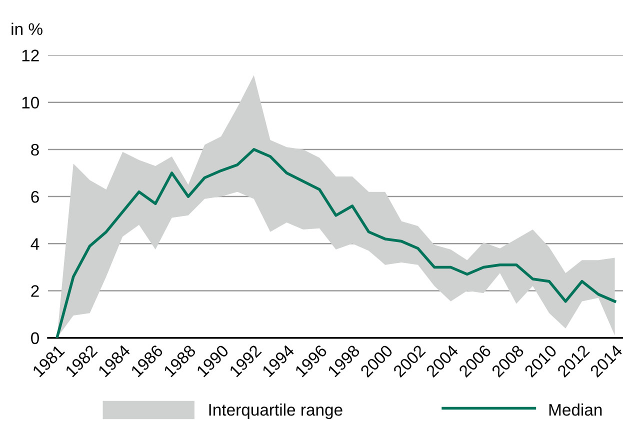  What do you see at coordinates (35, 291) in the screenshot?
I see `y-tick-label: 2` at bounding box center [35, 291].